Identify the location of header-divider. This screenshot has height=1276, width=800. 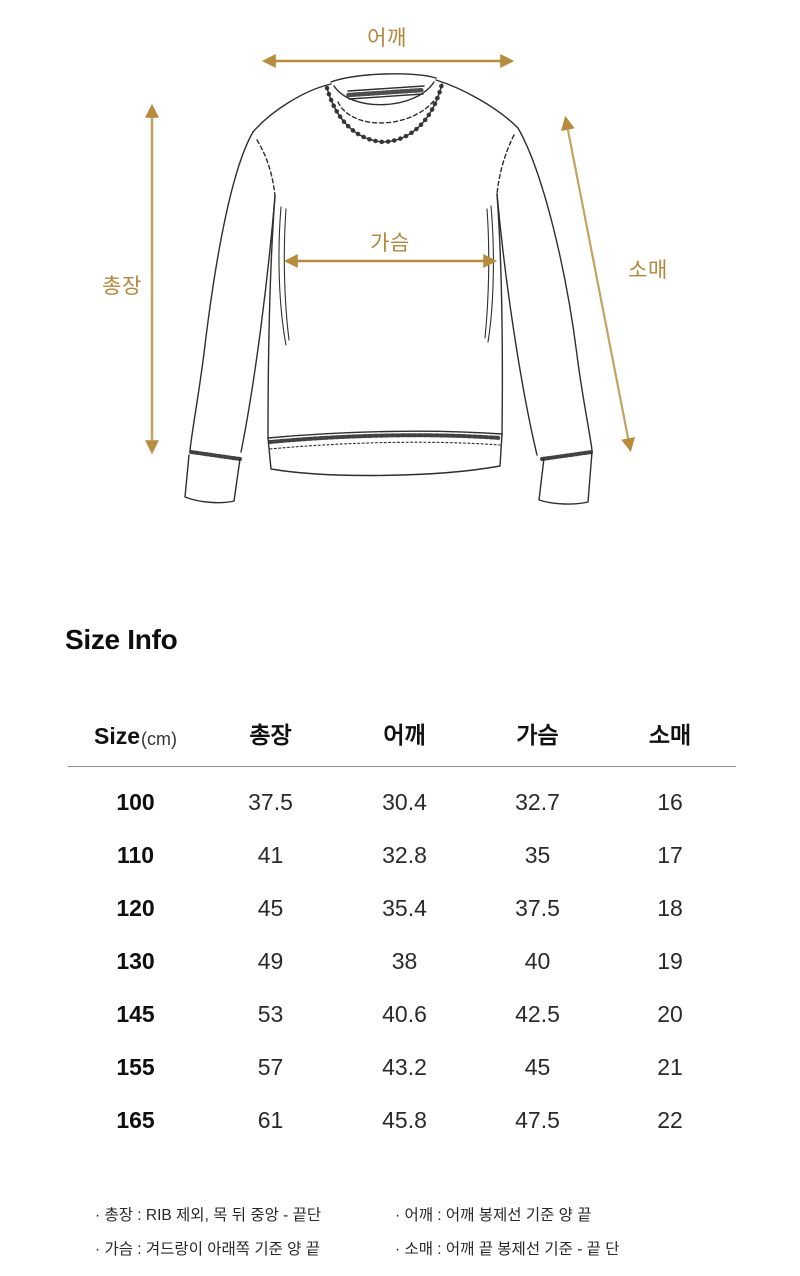
(402, 766).